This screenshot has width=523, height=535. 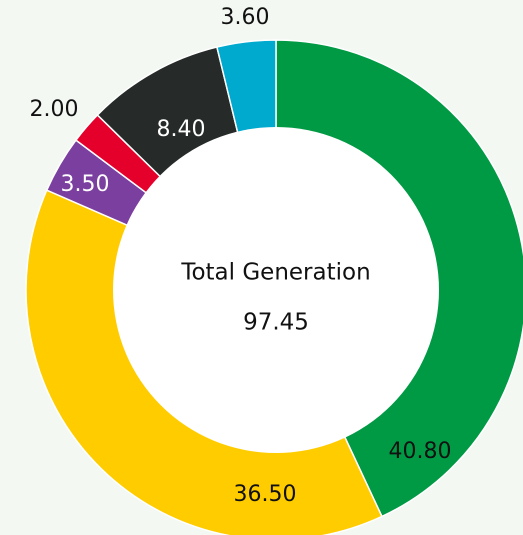 I want to click on value-label: 40.80, so click(x=420, y=451).